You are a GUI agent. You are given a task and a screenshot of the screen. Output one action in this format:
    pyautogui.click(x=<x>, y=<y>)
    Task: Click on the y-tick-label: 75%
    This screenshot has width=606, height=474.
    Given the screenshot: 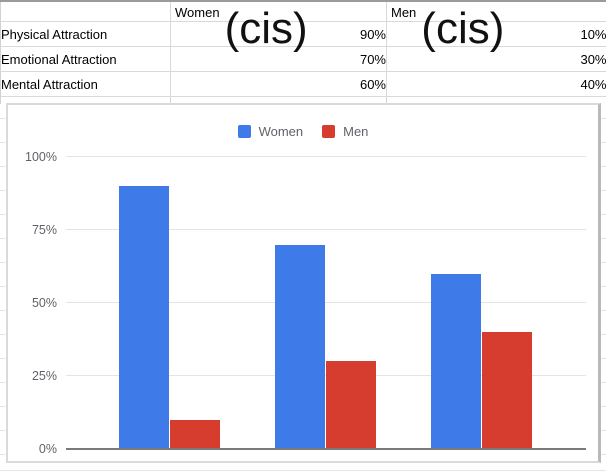 What is the action you would take?
    pyautogui.click(x=44, y=230)
    